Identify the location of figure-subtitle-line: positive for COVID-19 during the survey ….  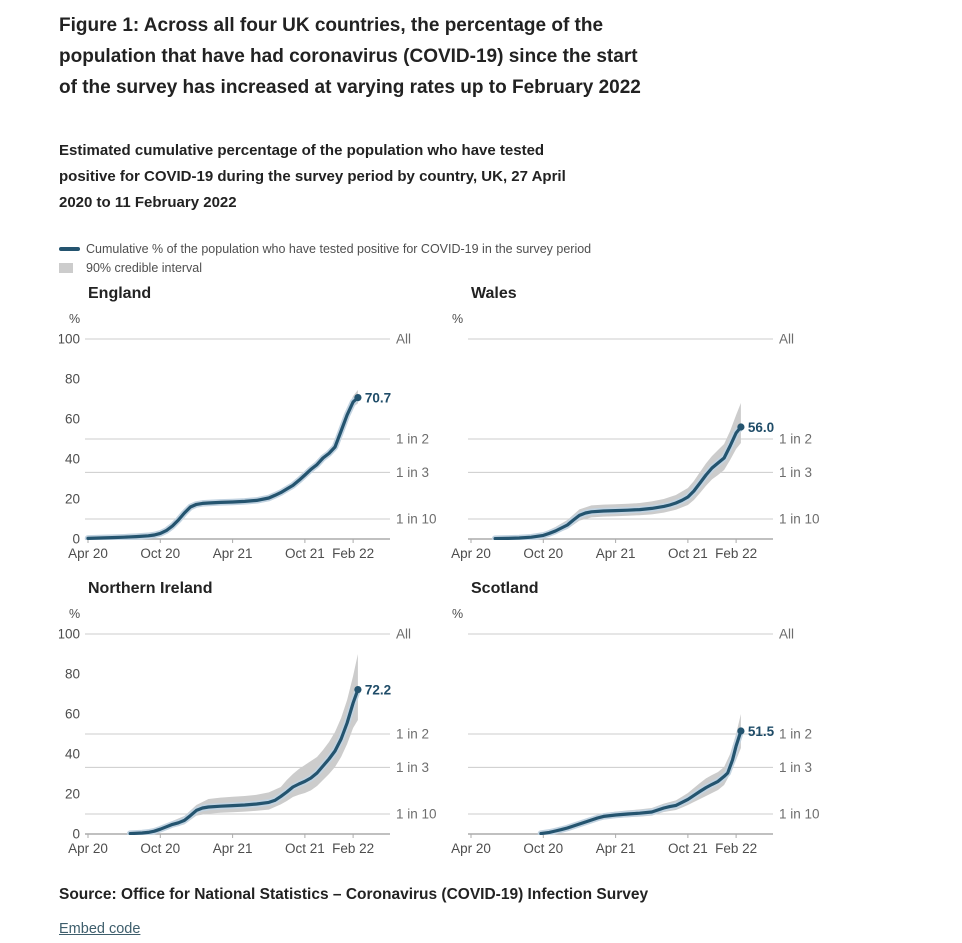
(312, 176).